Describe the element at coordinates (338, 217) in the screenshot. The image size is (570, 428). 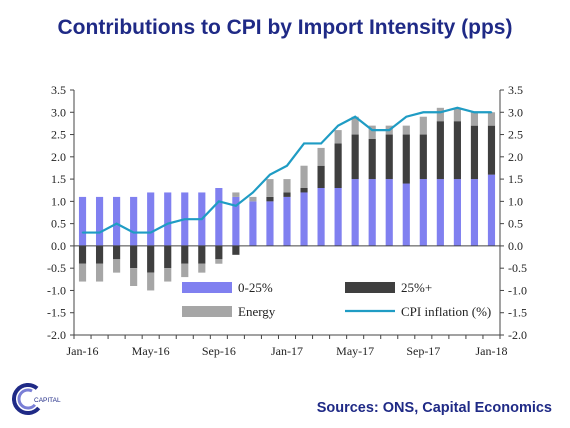
I see `bar-0-25--apr-17` at that location.